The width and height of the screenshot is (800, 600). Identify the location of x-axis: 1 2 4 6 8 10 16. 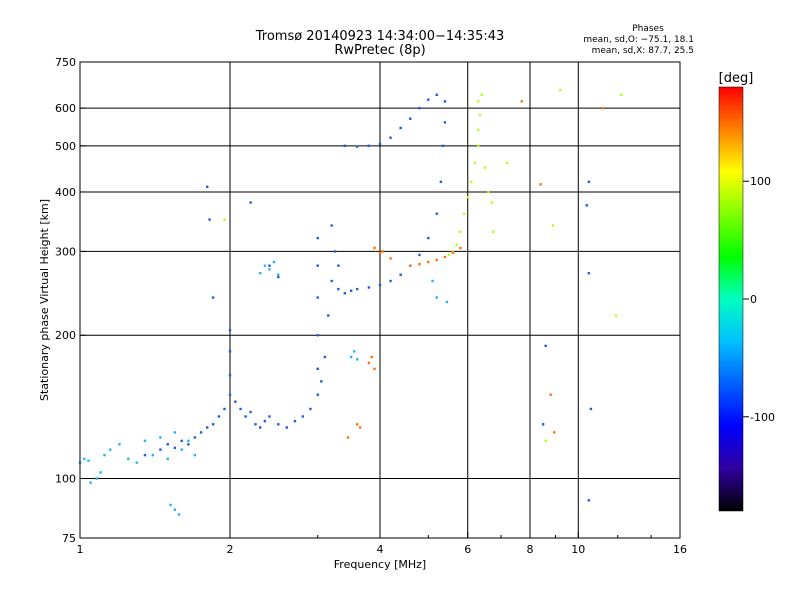
(382, 544).